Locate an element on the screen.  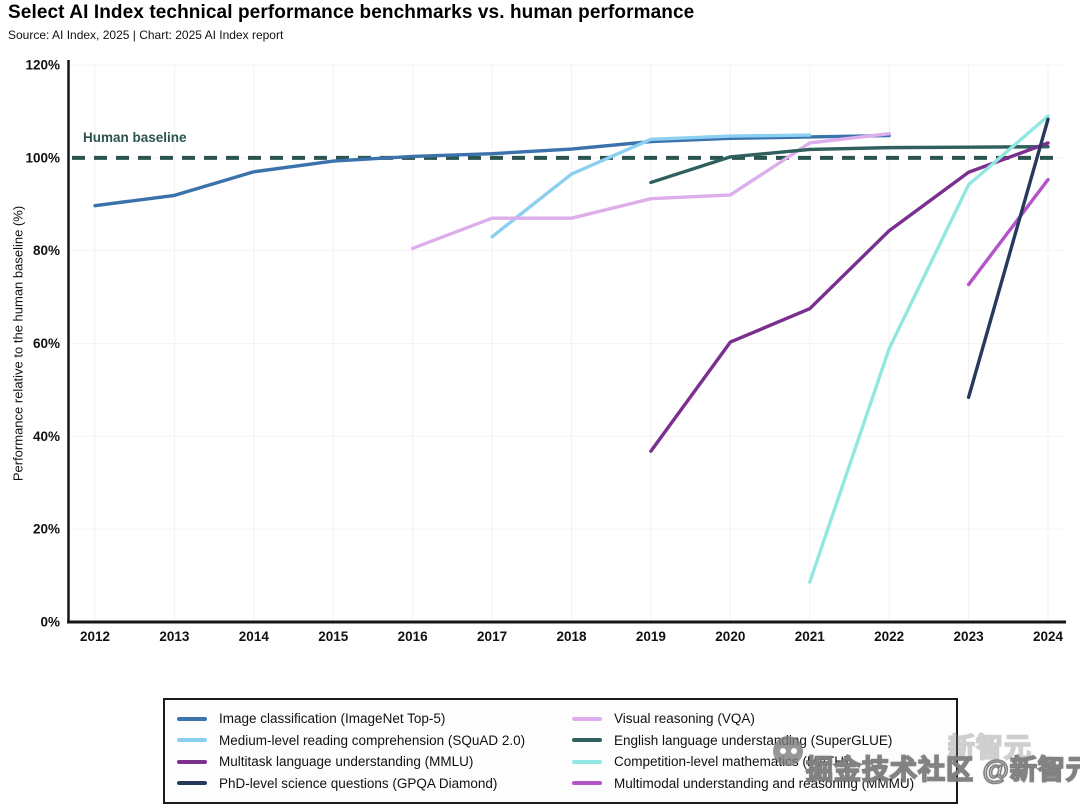
gpqa-line-swatch is located at coordinates (192, 783).